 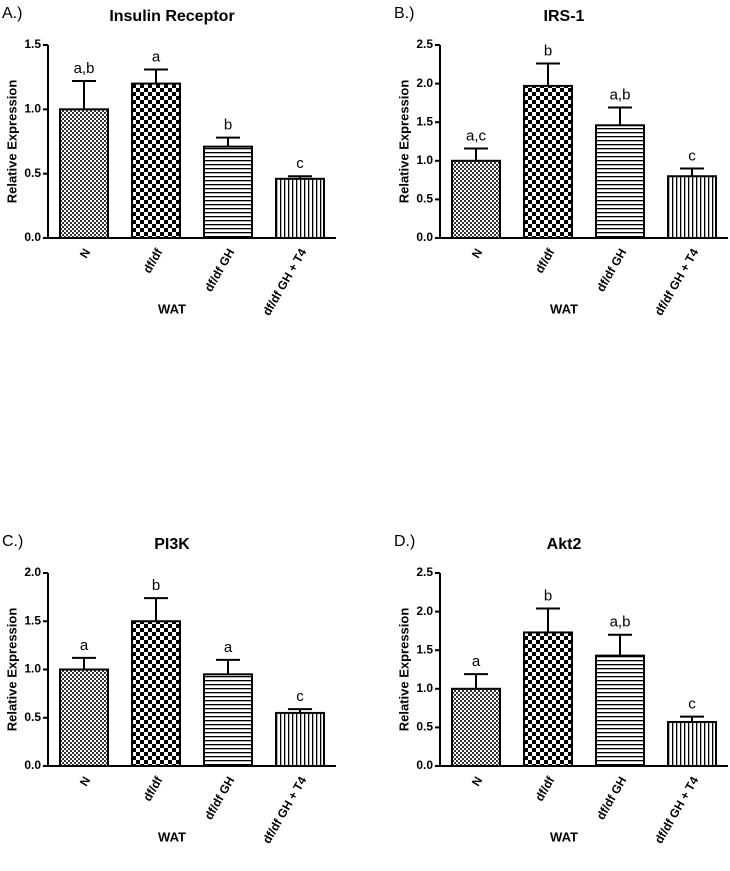 I want to click on chart-title: IRS-1, so click(x=564, y=16).